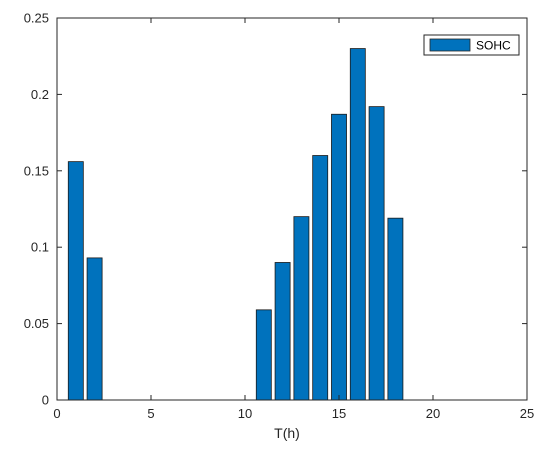 The height and width of the screenshot is (456, 550). What do you see at coordinates (40, 94) in the screenshot?
I see `y-tick-label: 0.2` at bounding box center [40, 94].